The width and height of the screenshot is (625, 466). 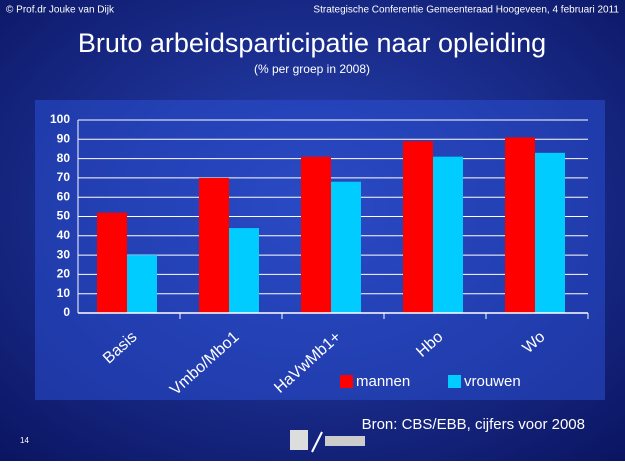 What do you see at coordinates (492, 381) in the screenshot?
I see `legend-label: vrouwen` at bounding box center [492, 381].